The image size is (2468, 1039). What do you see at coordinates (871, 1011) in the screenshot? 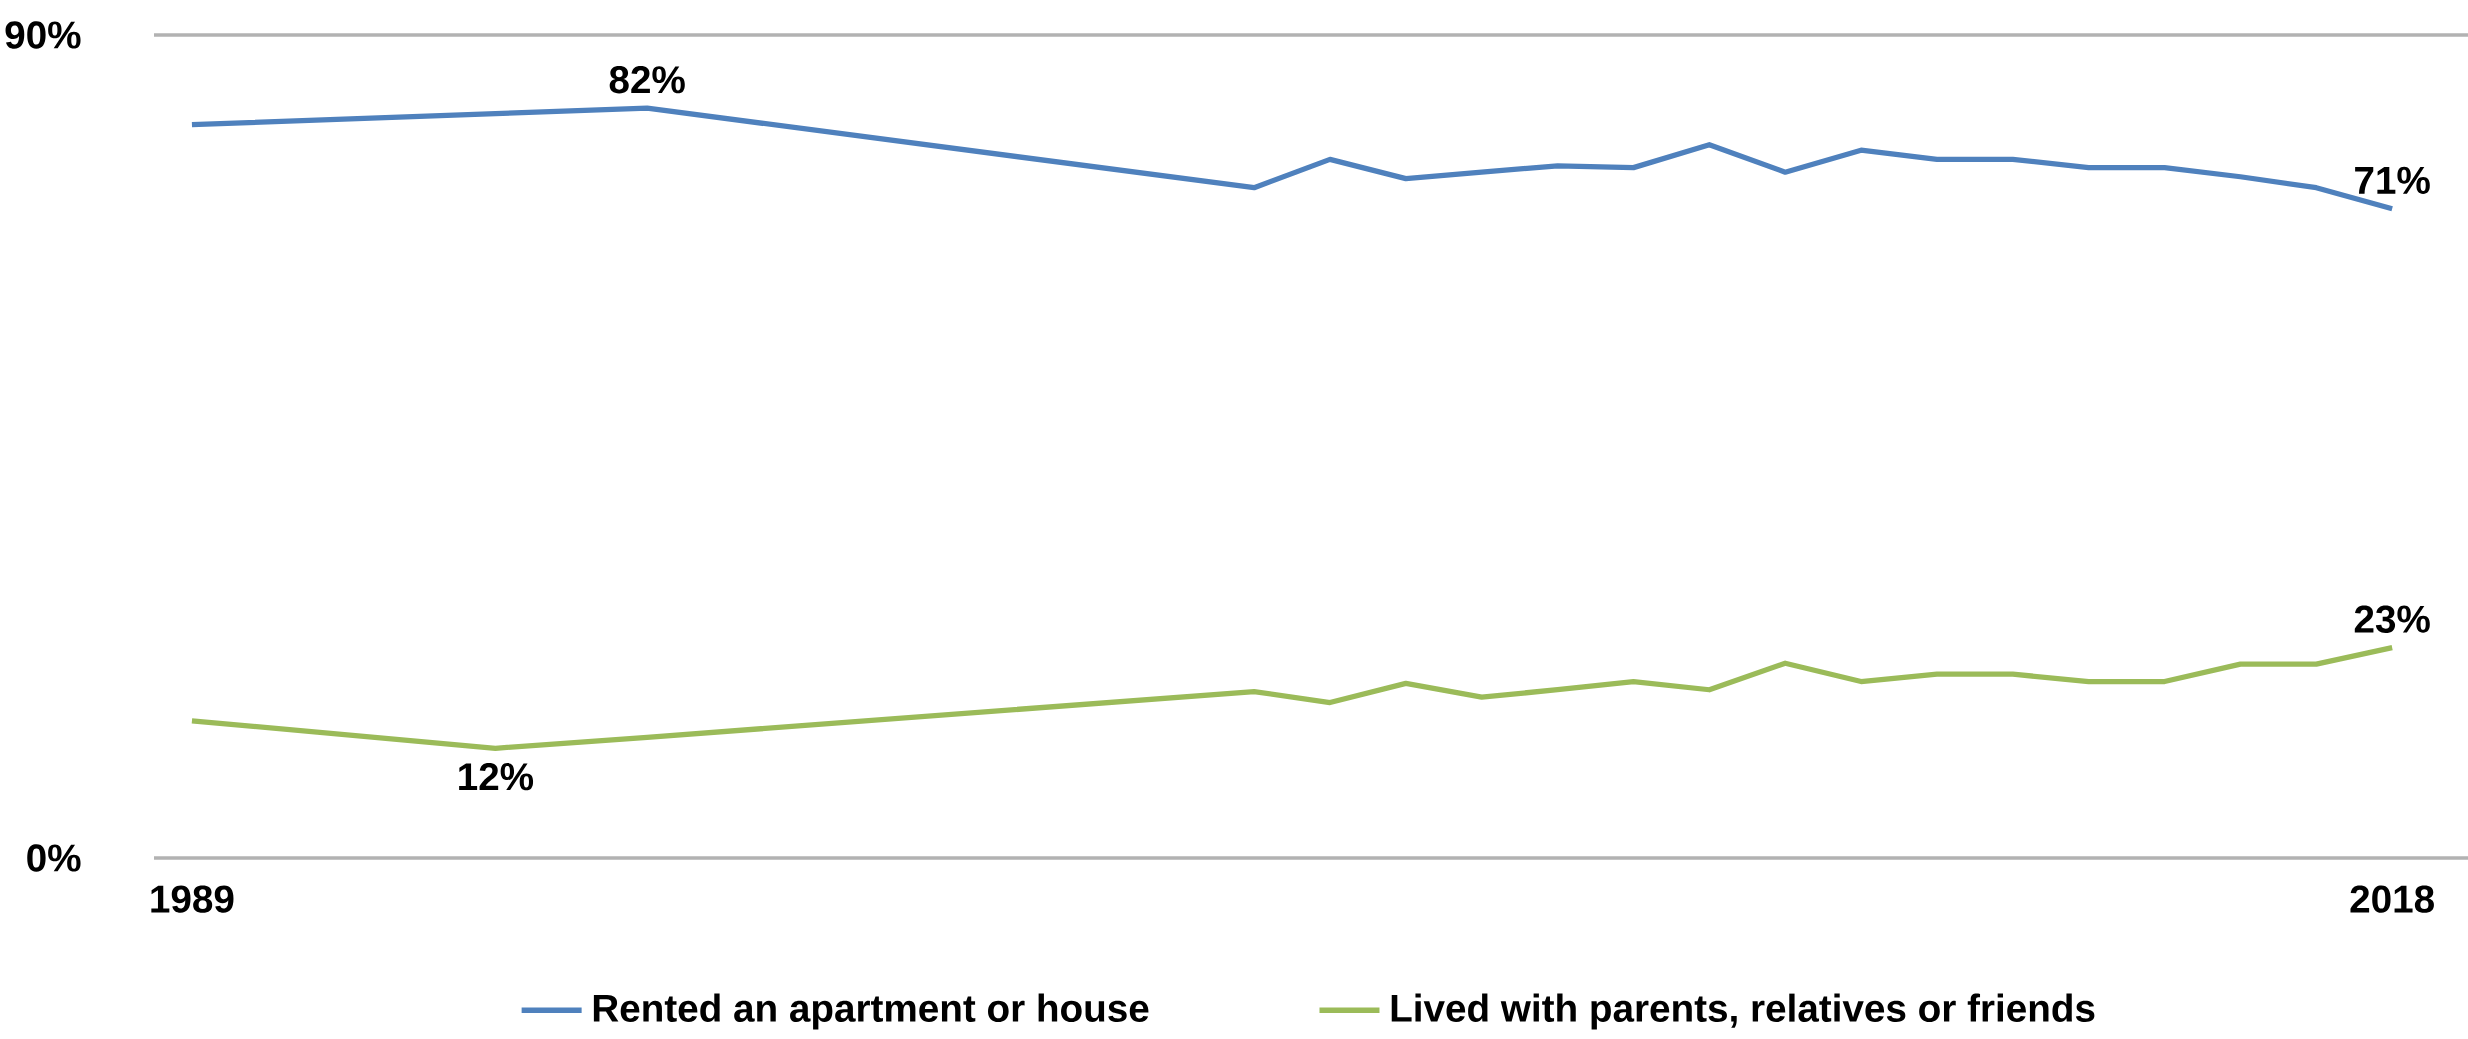
I see `legend-label: Rented an apartment or house` at bounding box center [871, 1011].